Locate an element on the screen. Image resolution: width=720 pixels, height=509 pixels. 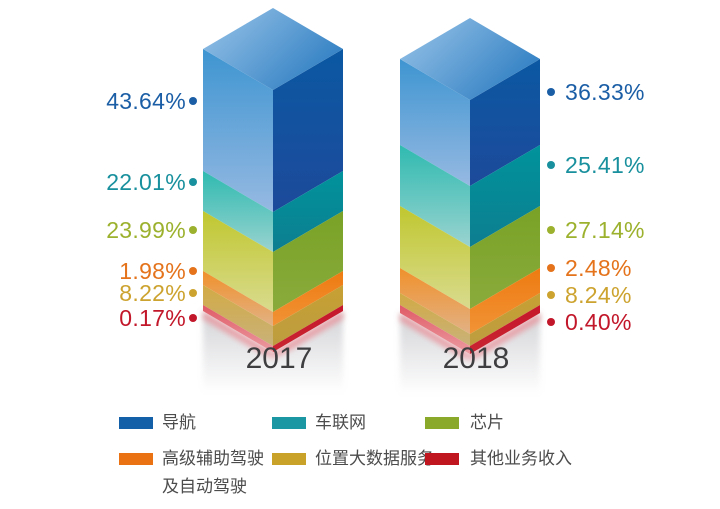
legend-label: 及自动驾驶 is located at coordinates (204, 486).